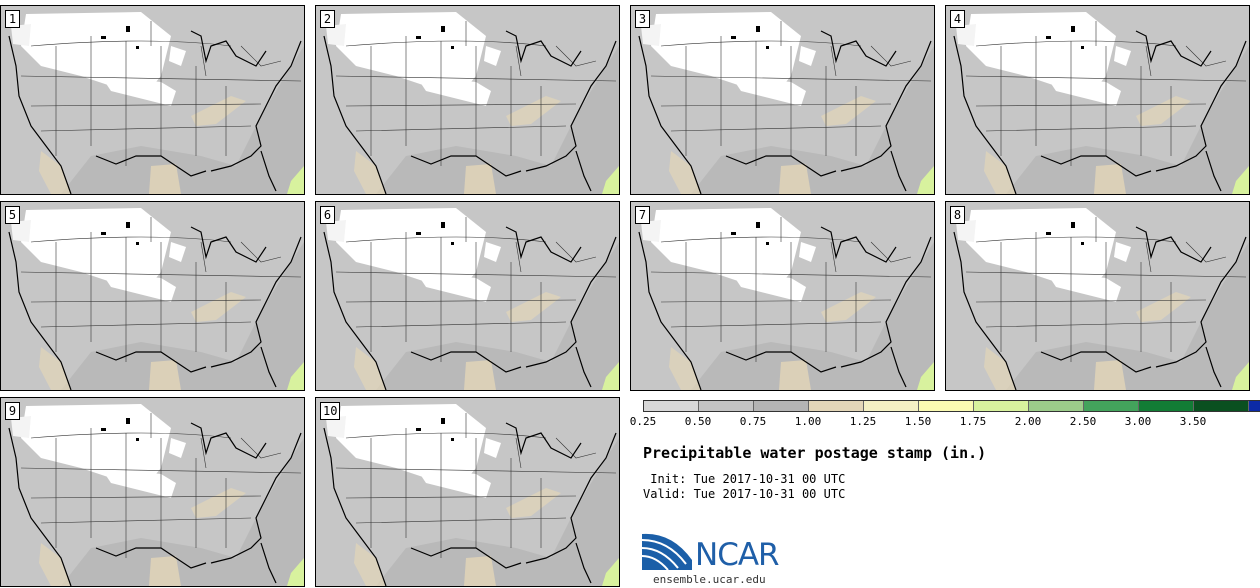 The width and height of the screenshot is (1260, 588). I want to click on init-time: Init: Tue 2017-10-31 00 UTC, so click(744, 479).